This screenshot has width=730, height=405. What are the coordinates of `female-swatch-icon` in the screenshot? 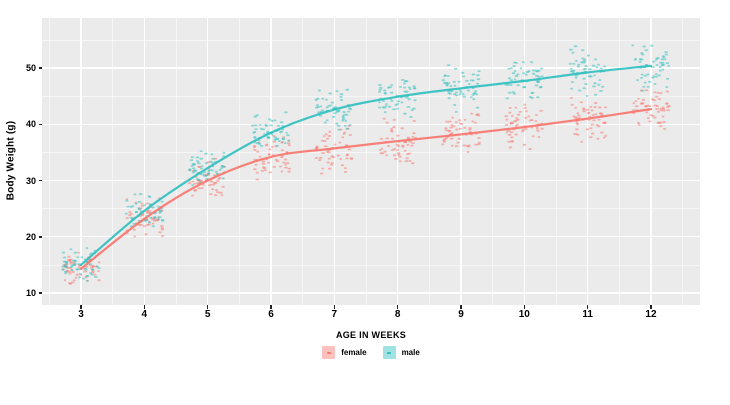 It's located at (329, 352).